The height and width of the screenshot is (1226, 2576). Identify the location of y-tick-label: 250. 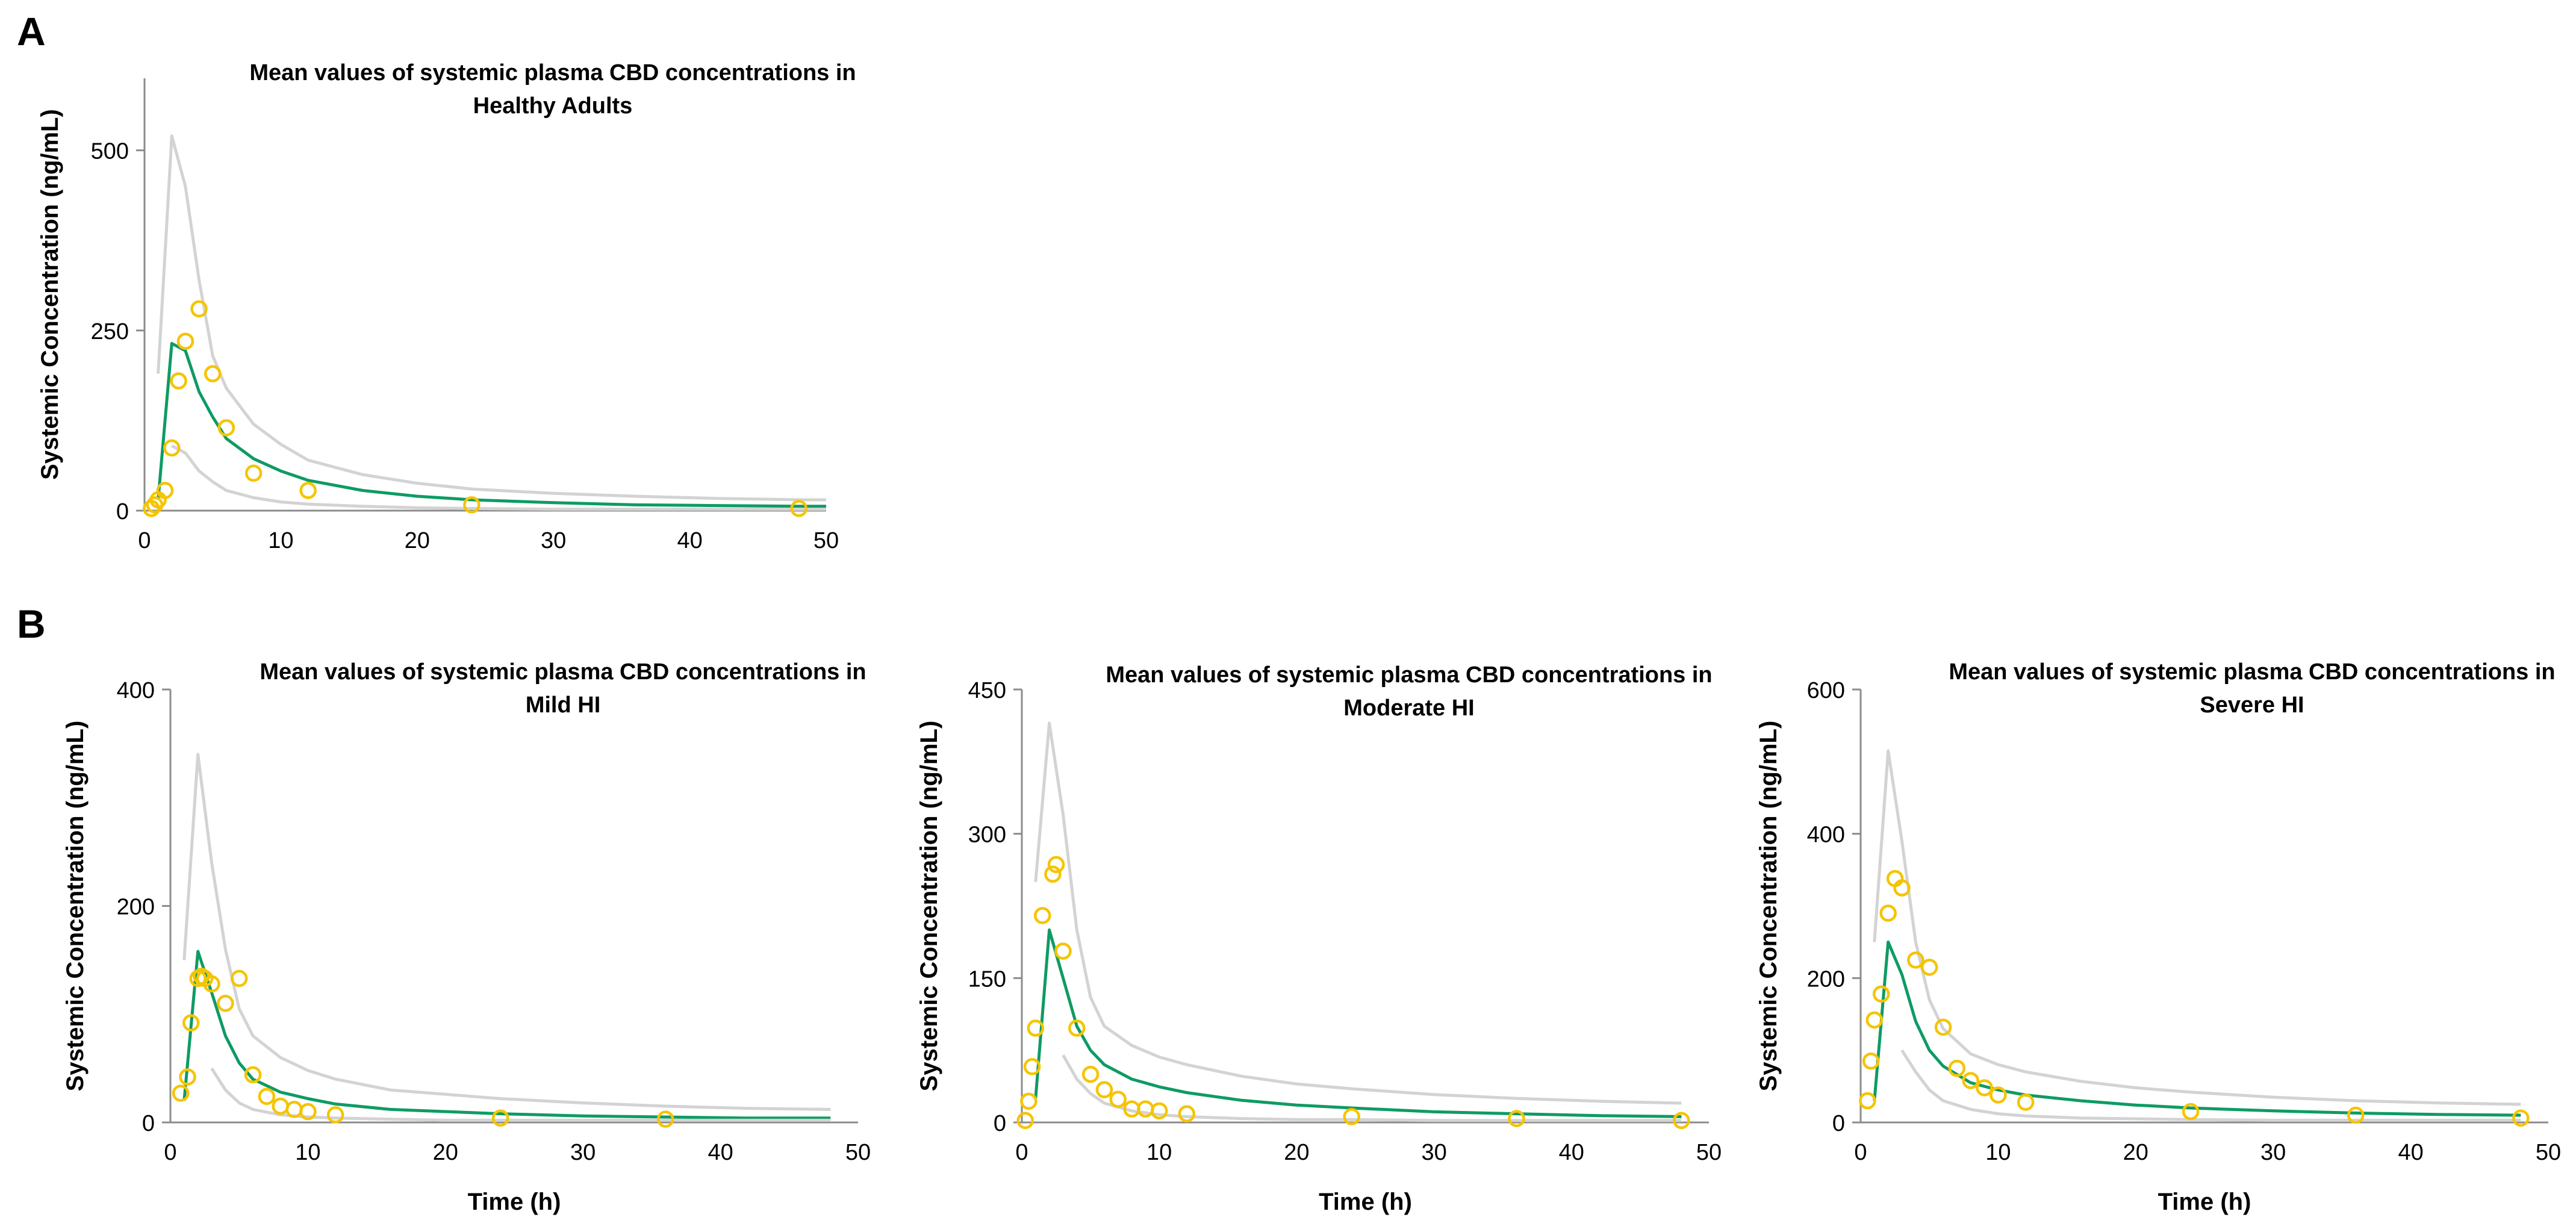
(110, 331).